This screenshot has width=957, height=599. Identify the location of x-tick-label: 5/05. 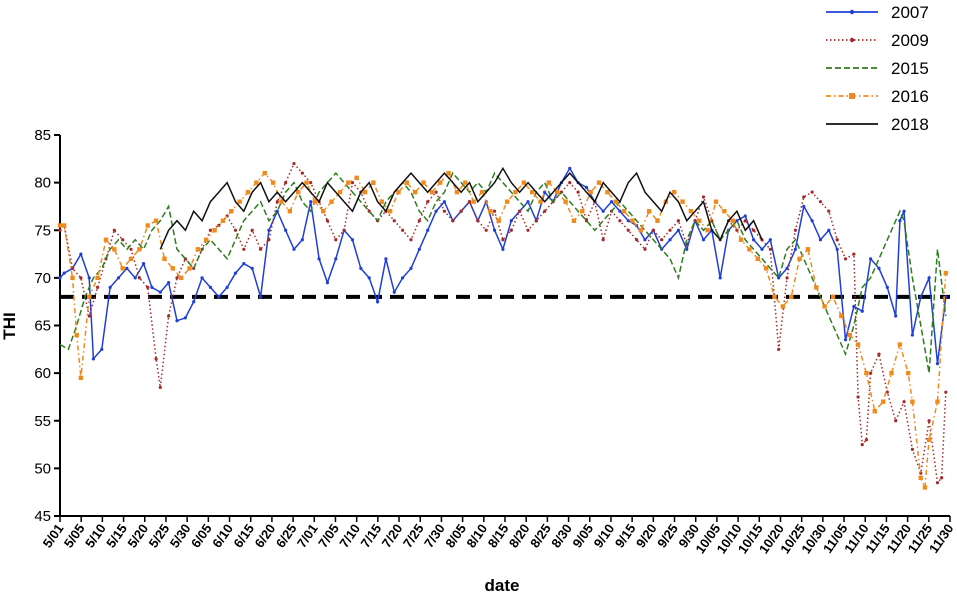
(74, 535).